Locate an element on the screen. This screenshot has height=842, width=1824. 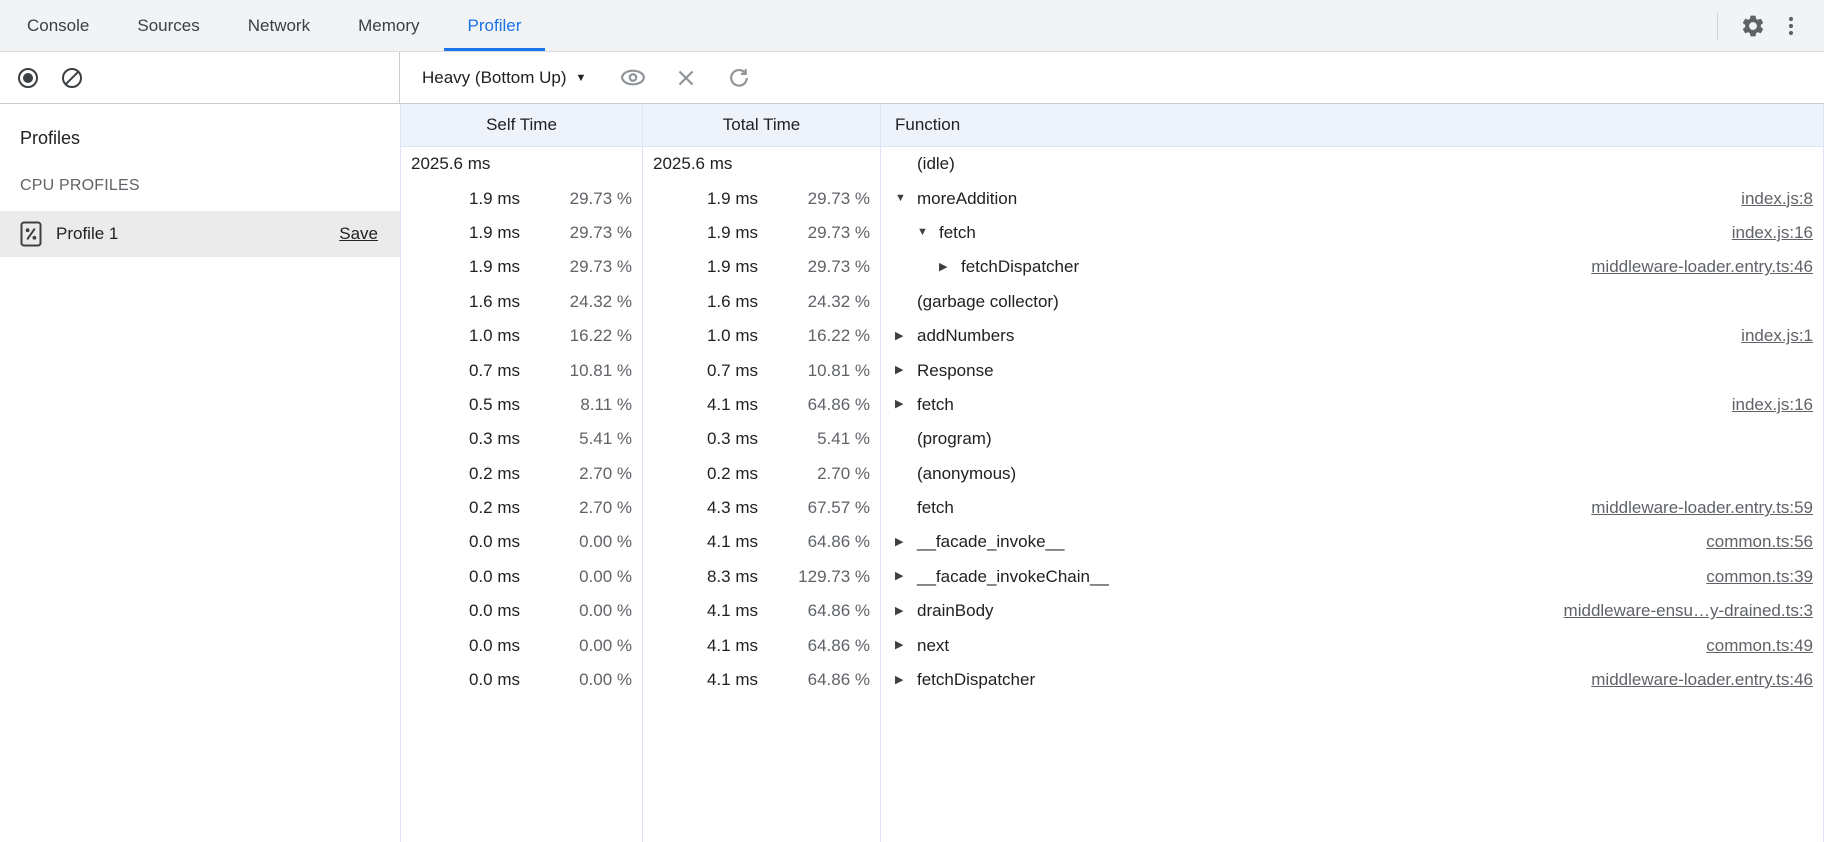
table-row: 0.7 ms 10.81 % 0.7 ms 10.81 % ▶ Response is located at coordinates (1112, 370).